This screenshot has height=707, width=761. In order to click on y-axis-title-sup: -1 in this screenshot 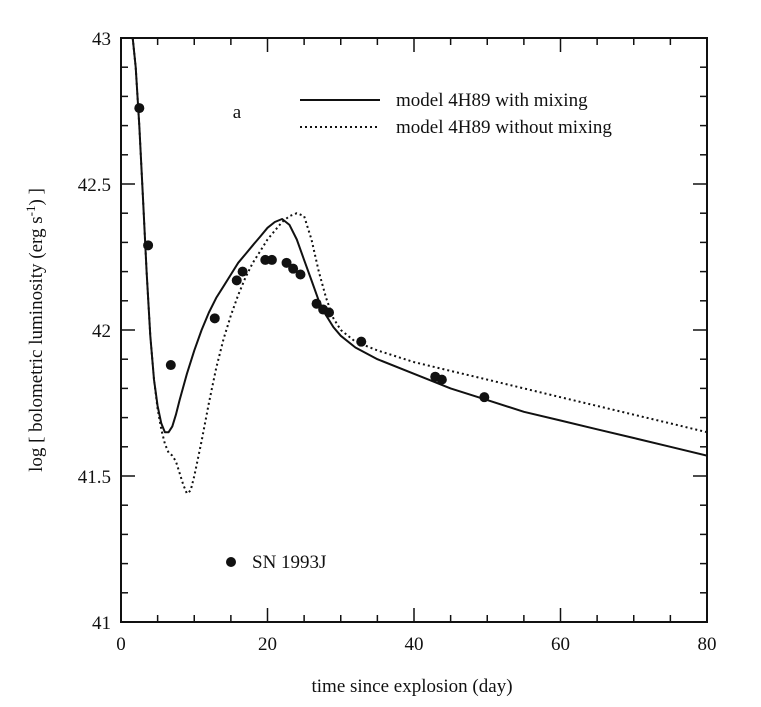, I will do `click(30, 210)`.